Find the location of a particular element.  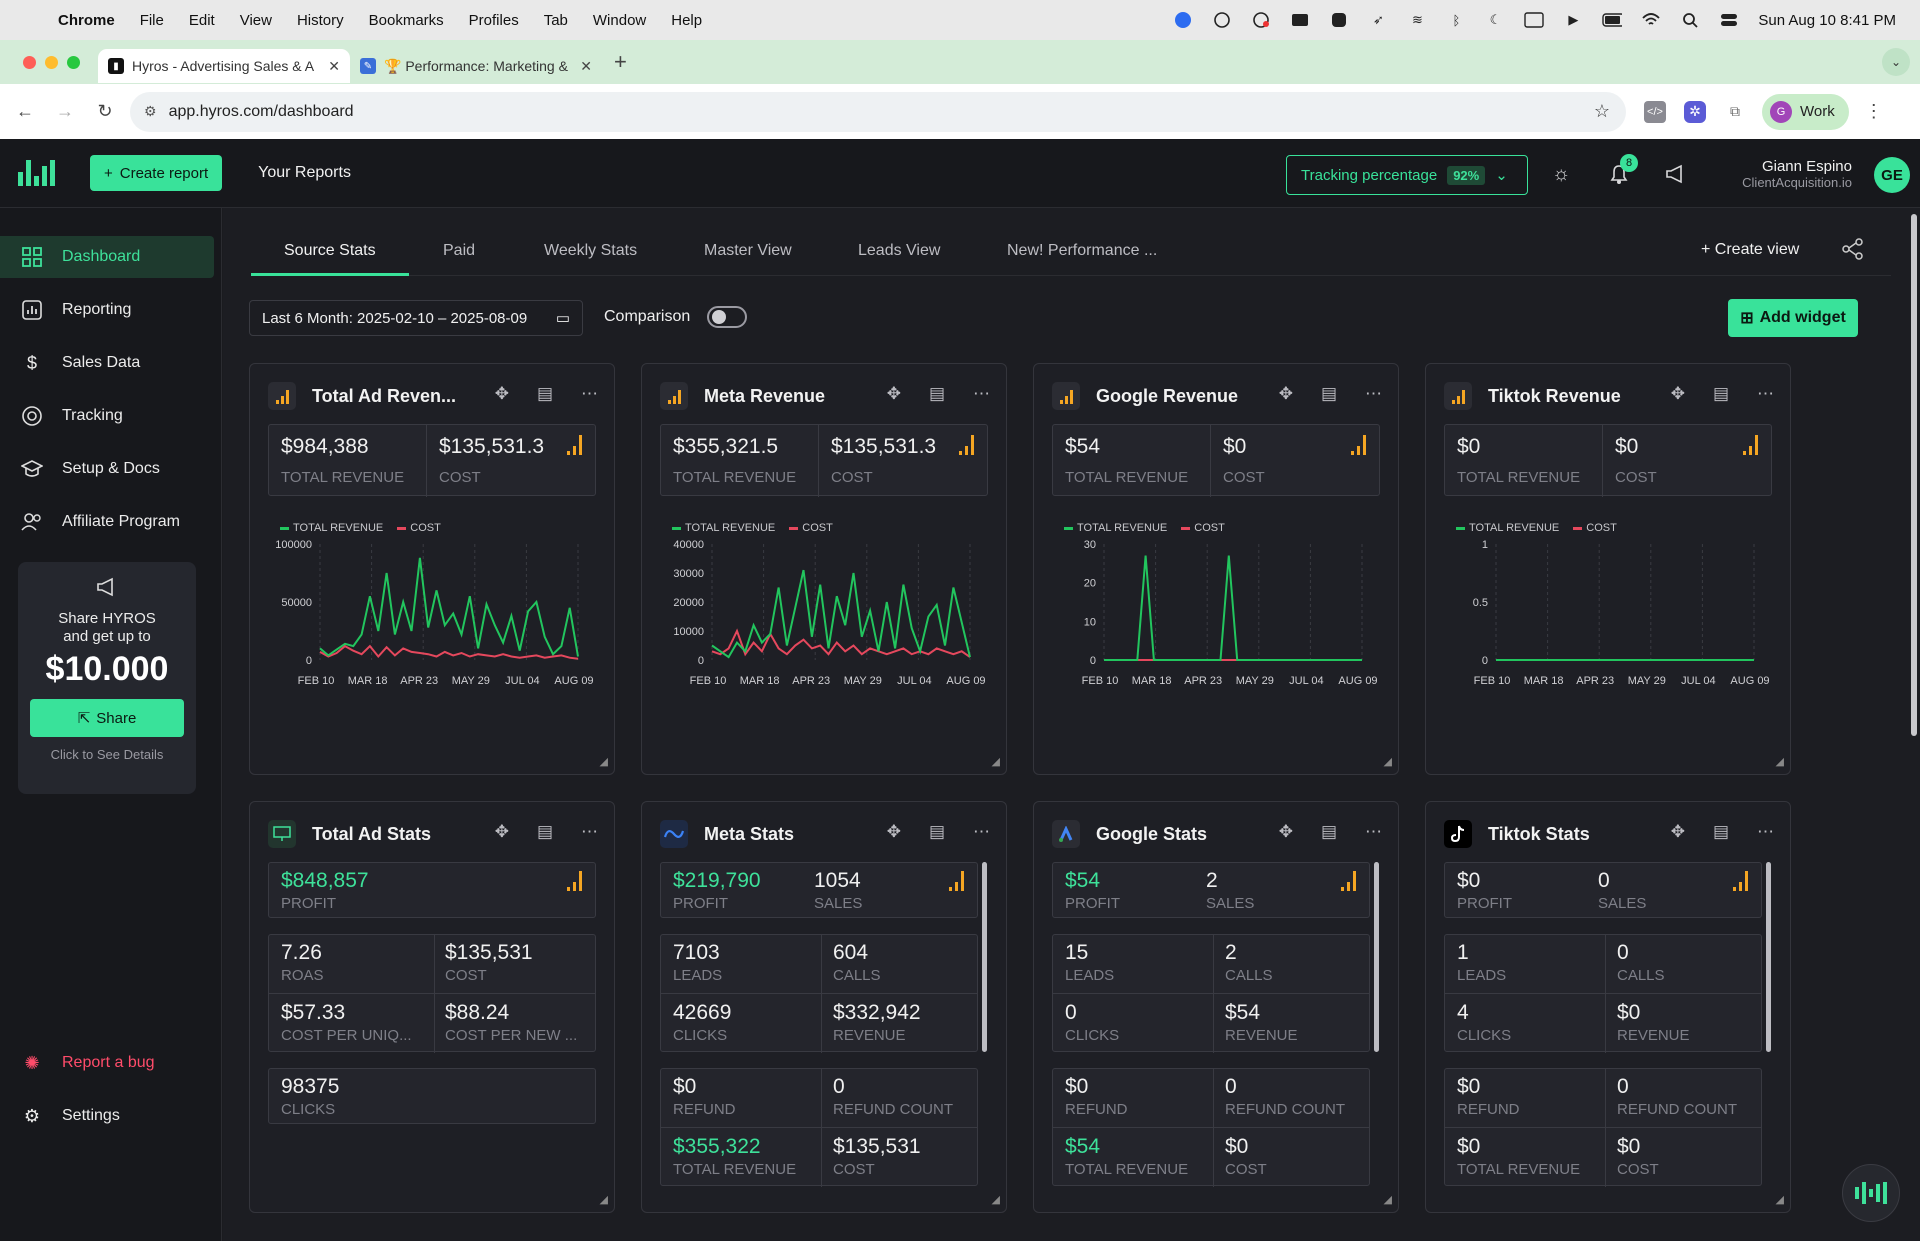

comparison-toggle is located at coordinates (727, 317).